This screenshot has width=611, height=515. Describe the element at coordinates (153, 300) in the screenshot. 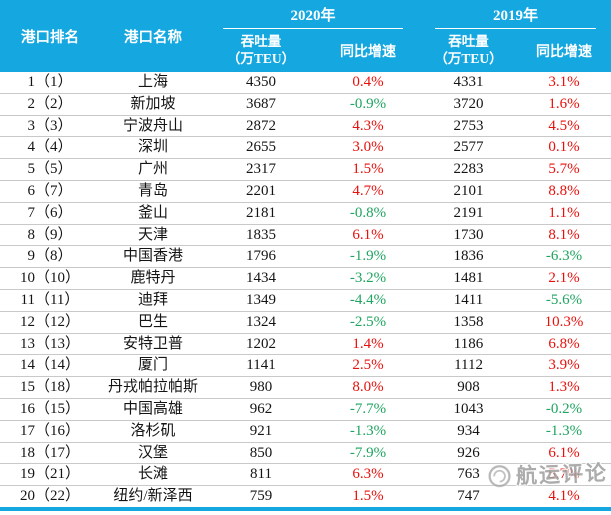

I see `port-name-cell: 迪拜` at that location.